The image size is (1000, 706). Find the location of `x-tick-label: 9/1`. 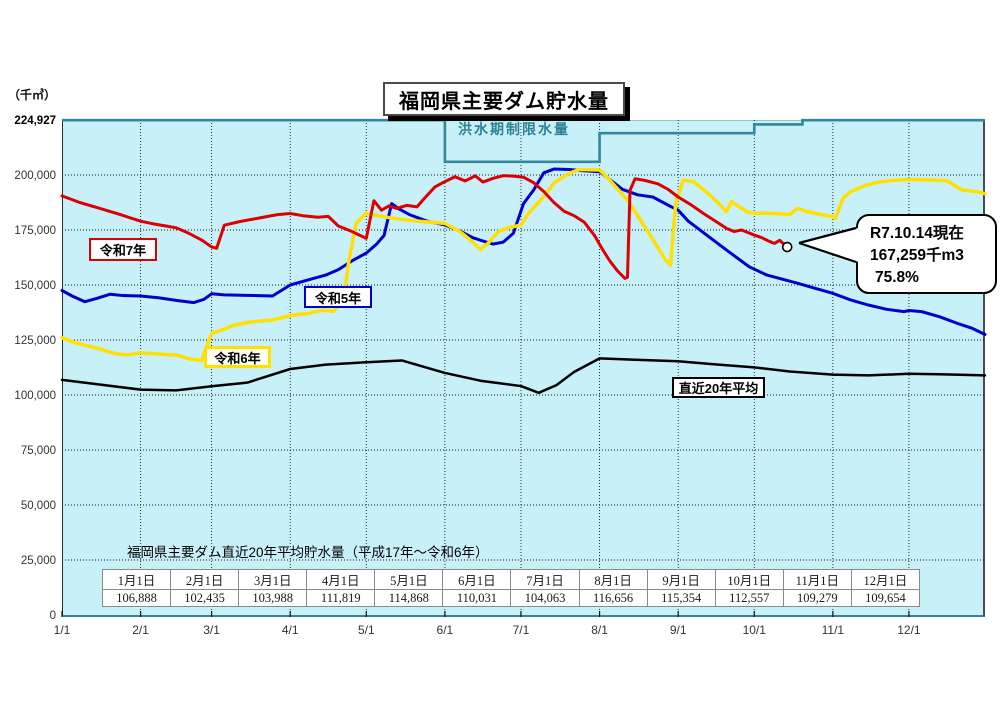

x-tick-label: 9/1 is located at coordinates (678, 630).